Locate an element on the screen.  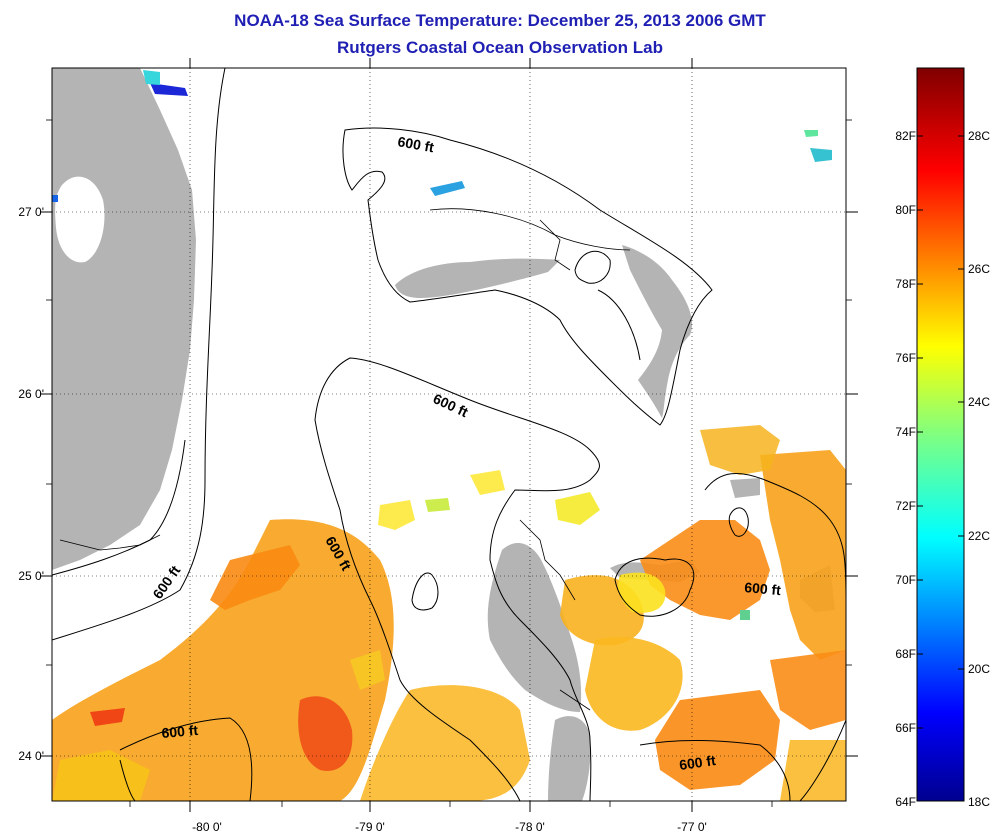
andros-land is located at coordinates (534, 627).